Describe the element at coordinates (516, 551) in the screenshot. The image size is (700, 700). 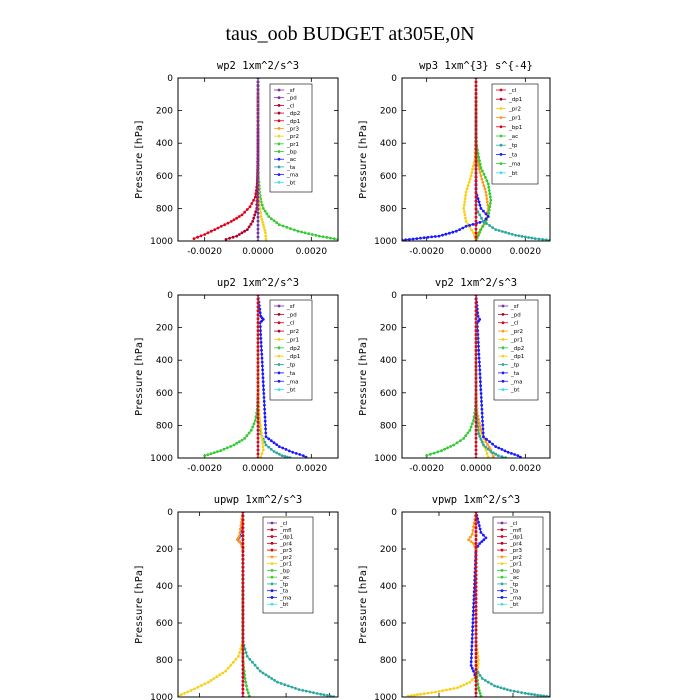
I see `legend-entry: _pr3` at that location.